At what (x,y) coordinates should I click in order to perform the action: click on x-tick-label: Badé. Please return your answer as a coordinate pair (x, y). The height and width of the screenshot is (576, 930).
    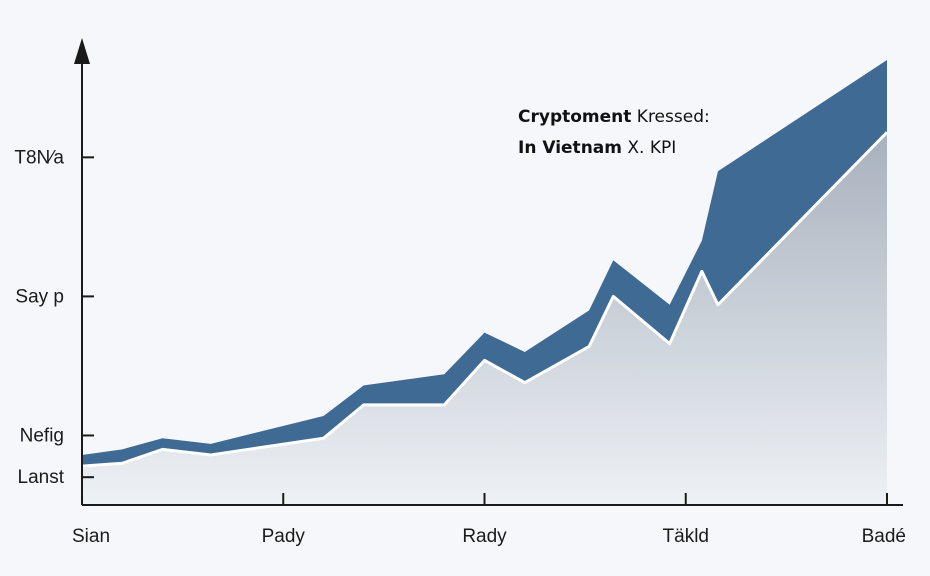
    Looking at the image, I should click on (884, 536).